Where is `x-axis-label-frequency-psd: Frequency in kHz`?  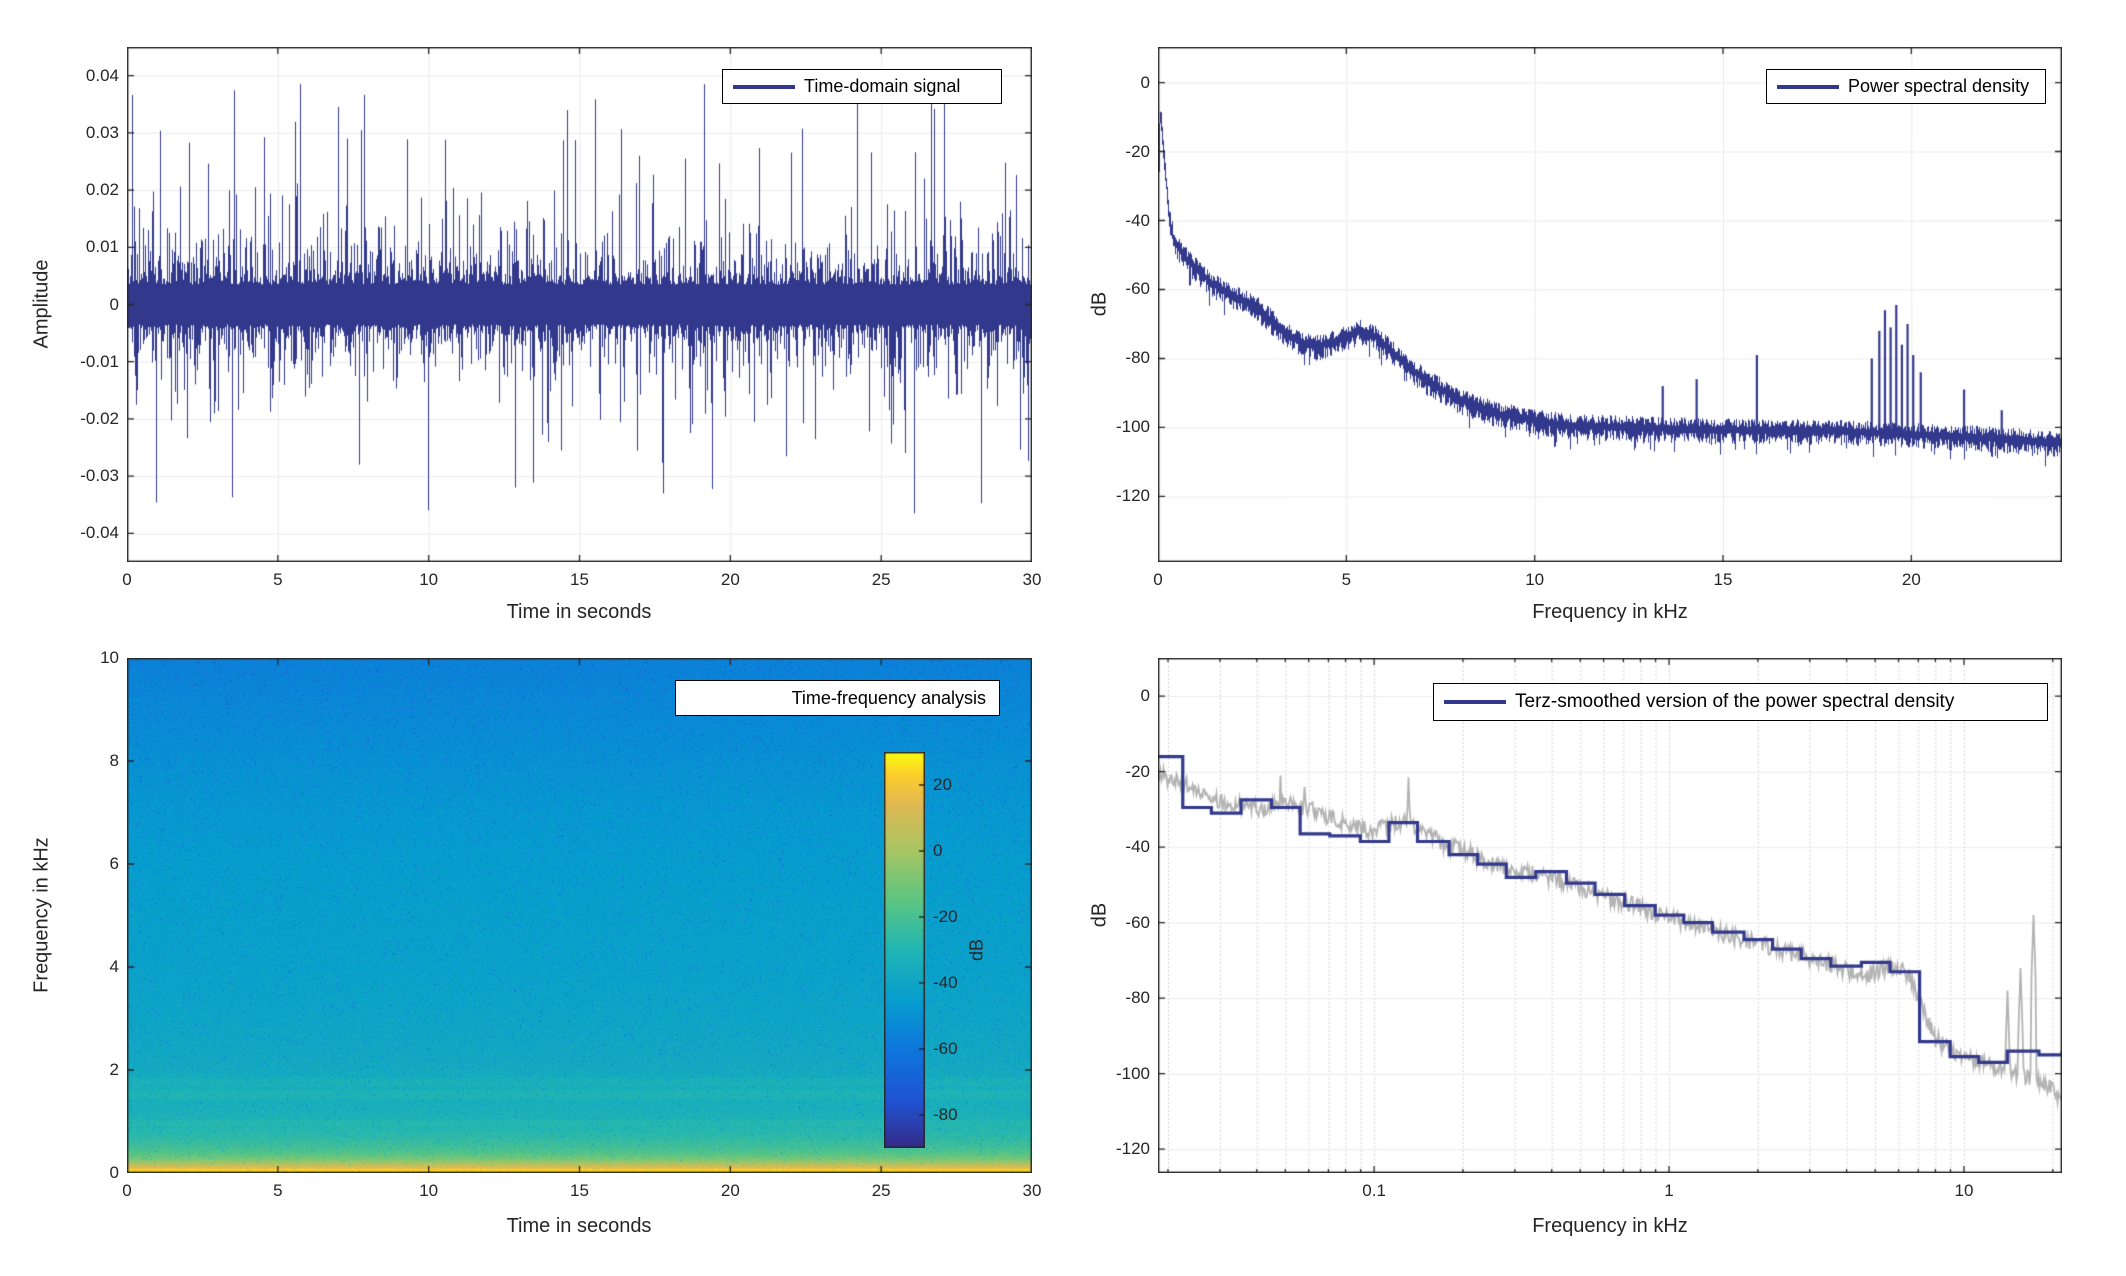
x-axis-label-frequency-psd: Frequency in kHz is located at coordinates (1610, 612).